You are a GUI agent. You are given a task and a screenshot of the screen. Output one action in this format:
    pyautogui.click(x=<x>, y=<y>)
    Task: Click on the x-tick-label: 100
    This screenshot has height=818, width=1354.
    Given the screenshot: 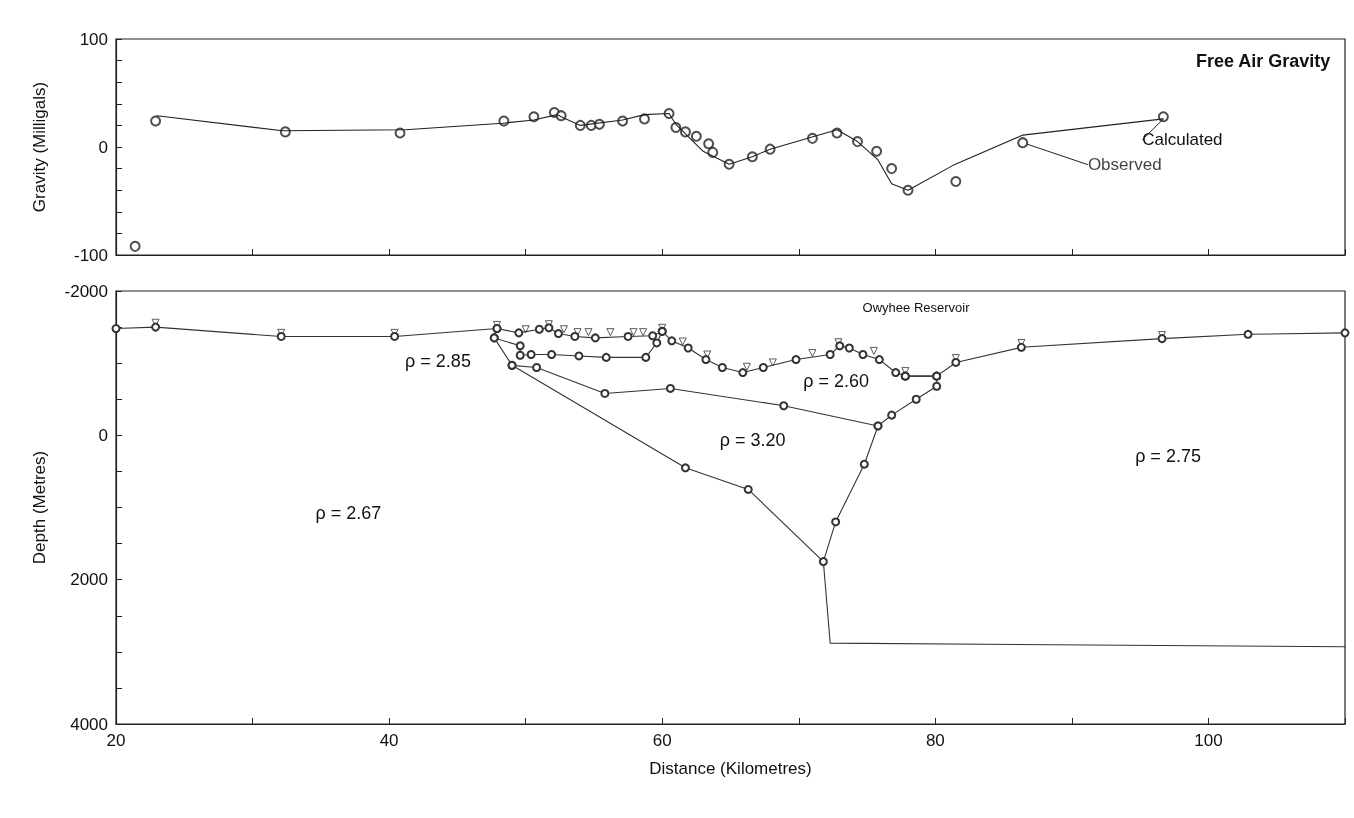 What is the action you would take?
    pyautogui.click(x=1208, y=740)
    